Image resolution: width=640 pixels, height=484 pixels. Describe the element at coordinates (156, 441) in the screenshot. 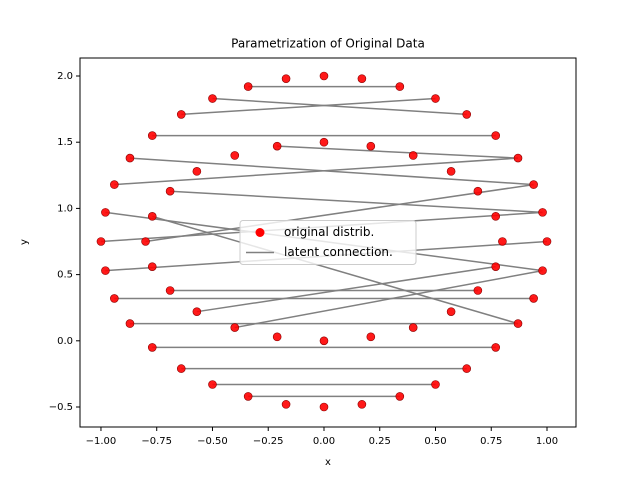

I see `x-tick-label: −0.75` at that location.